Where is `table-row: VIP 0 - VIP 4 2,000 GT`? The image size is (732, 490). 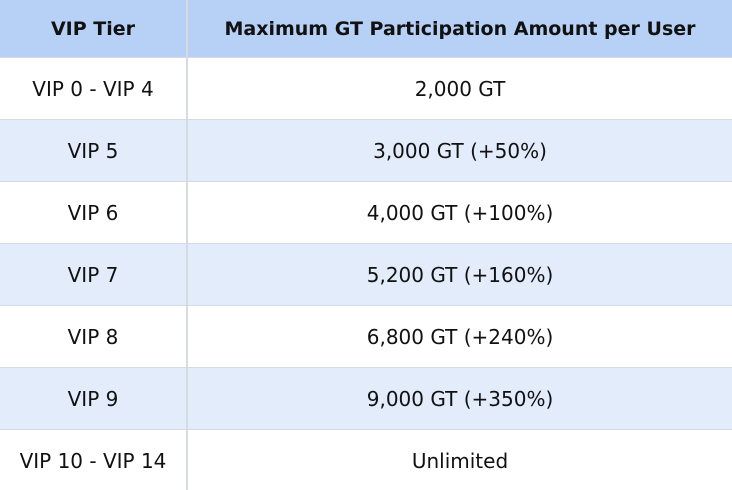 table-row: VIP 0 - VIP 4 2,000 GT is located at coordinates (366, 88).